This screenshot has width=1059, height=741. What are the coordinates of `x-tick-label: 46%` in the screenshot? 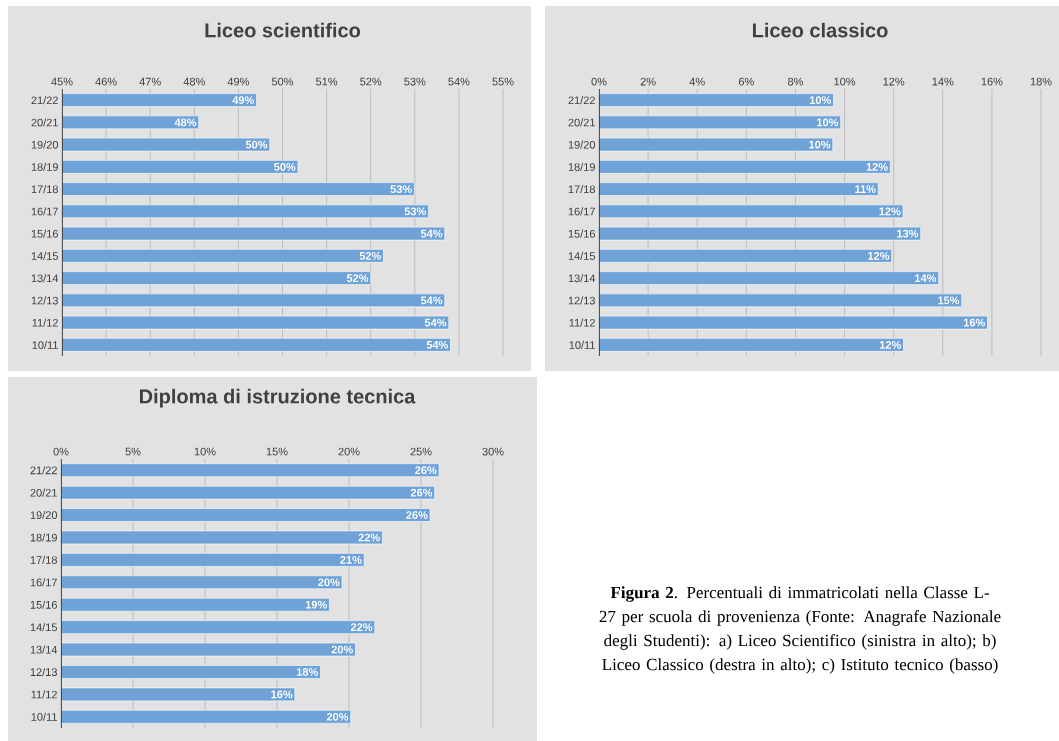 It's located at (106, 81).